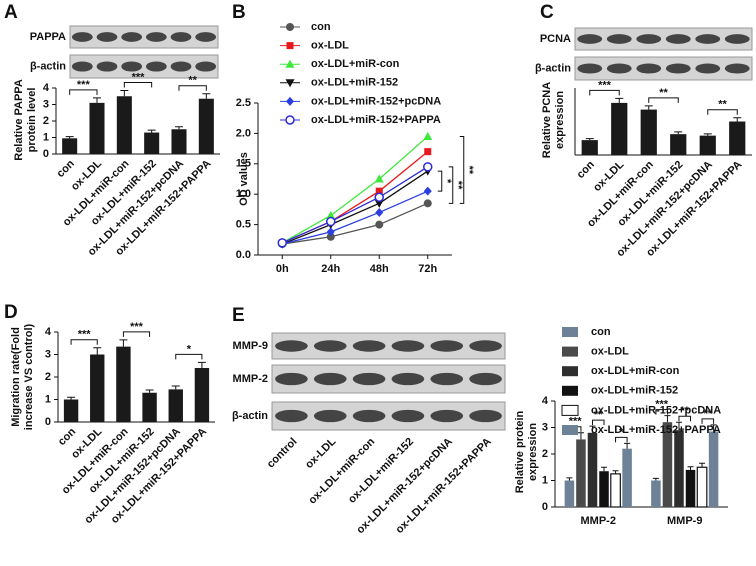 This screenshot has width=756, height=566. What do you see at coordinates (520, 451) in the screenshot?
I see `y-axis-label: Relative protein` at bounding box center [520, 451].